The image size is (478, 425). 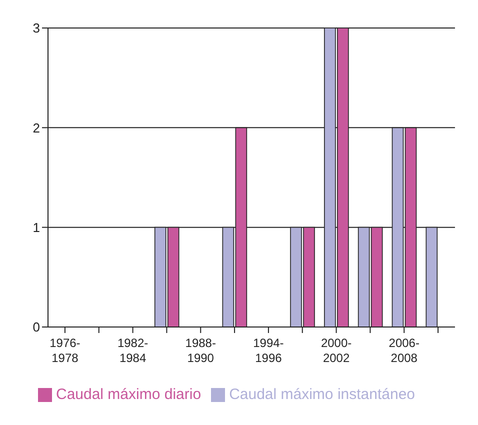 I want to click on y-tick-label: 3, so click(x=36, y=28).